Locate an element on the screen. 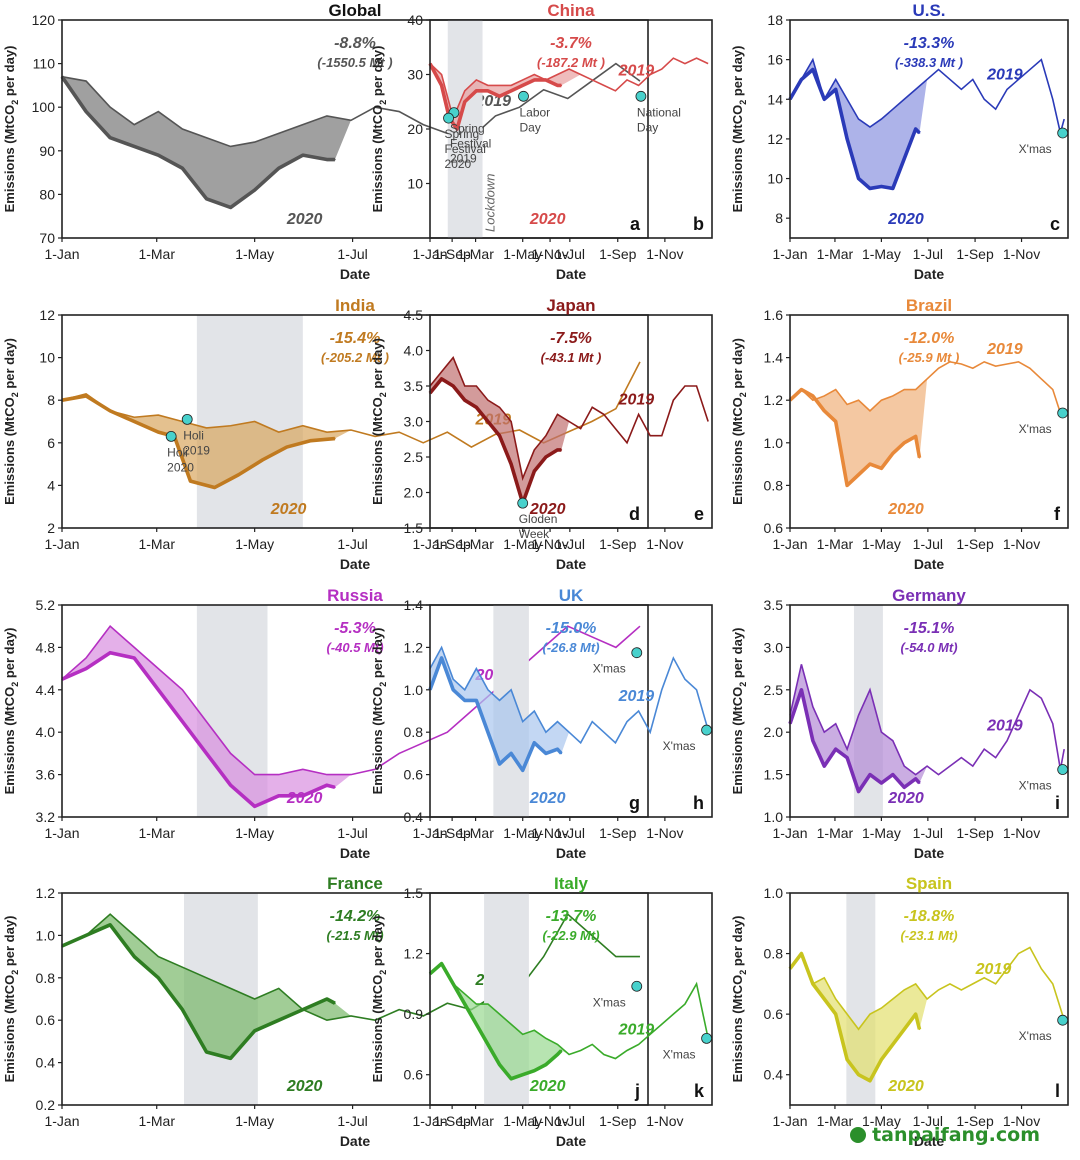 The image size is (1080, 1160). reduction-percent: -15.1% is located at coordinates (929, 628).